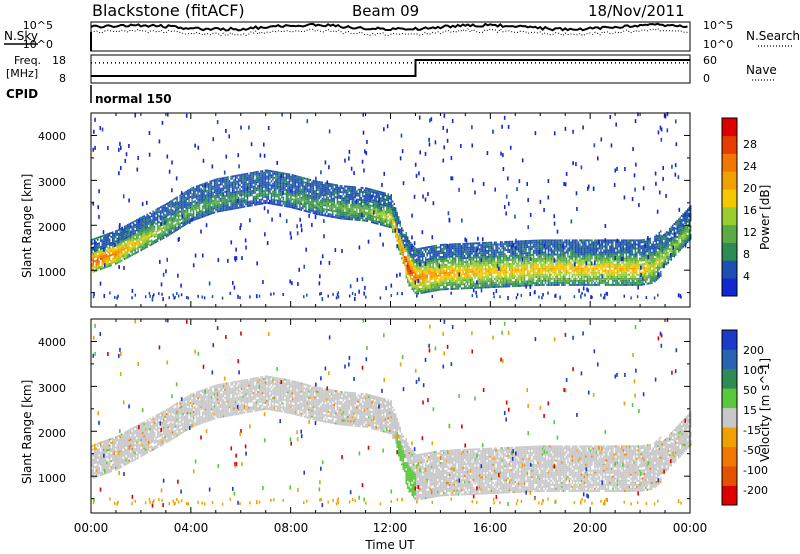  What do you see at coordinates (385, 11) in the screenshot?
I see `beam-title: Beam 09` at bounding box center [385, 11].